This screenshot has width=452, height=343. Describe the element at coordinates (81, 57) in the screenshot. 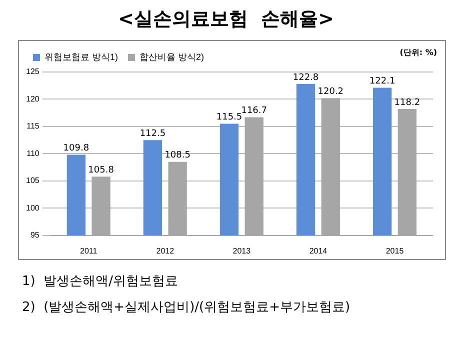

I see `legend-label: 위험보험료 방식1)` at that location.